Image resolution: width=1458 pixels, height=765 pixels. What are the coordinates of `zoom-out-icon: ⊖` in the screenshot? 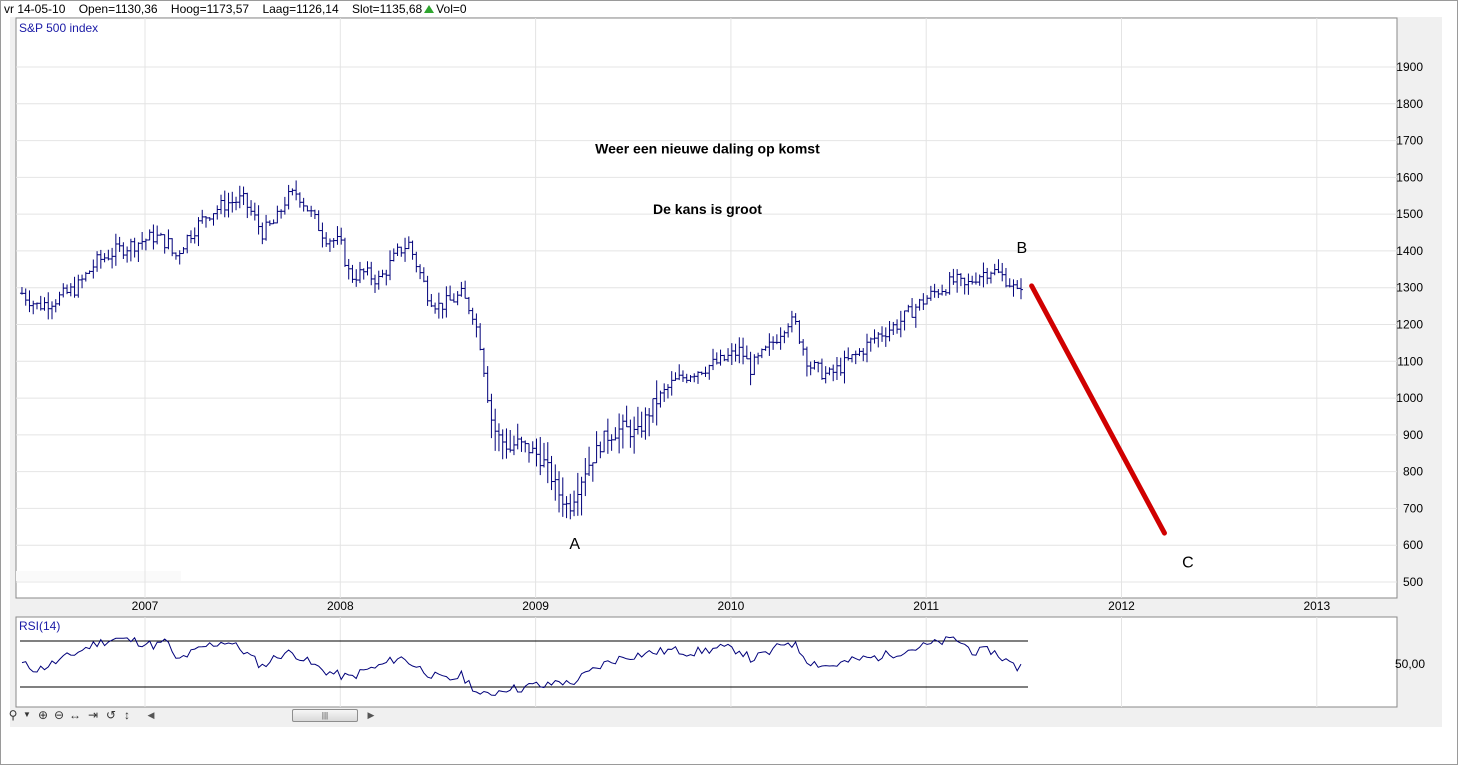 It's located at (59, 715).